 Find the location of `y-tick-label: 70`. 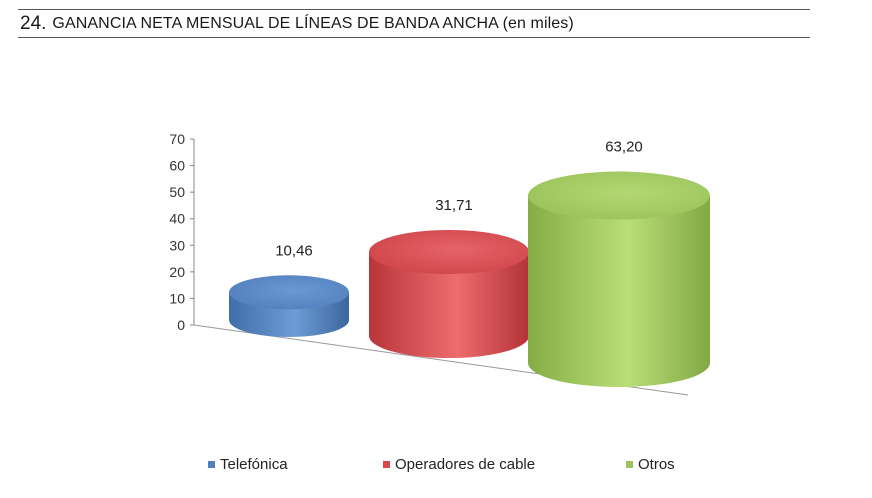

y-tick-label: 70 is located at coordinates (177, 139).